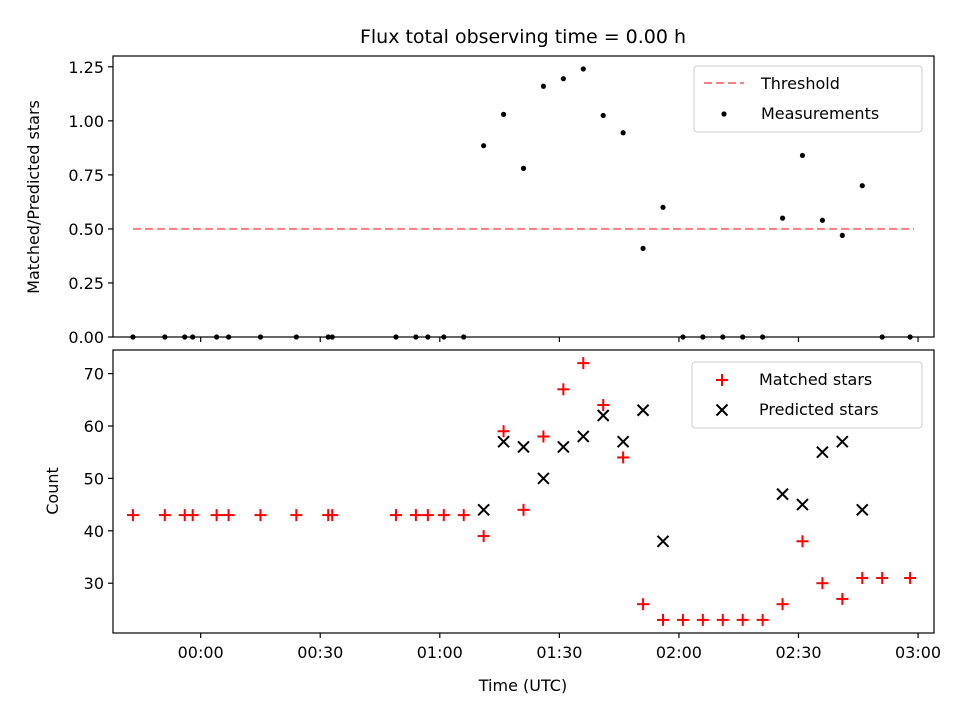 Image resolution: width=960 pixels, height=720 pixels. I want to click on bottom-y-ticks: 30 40 50 60 70, so click(98, 479).